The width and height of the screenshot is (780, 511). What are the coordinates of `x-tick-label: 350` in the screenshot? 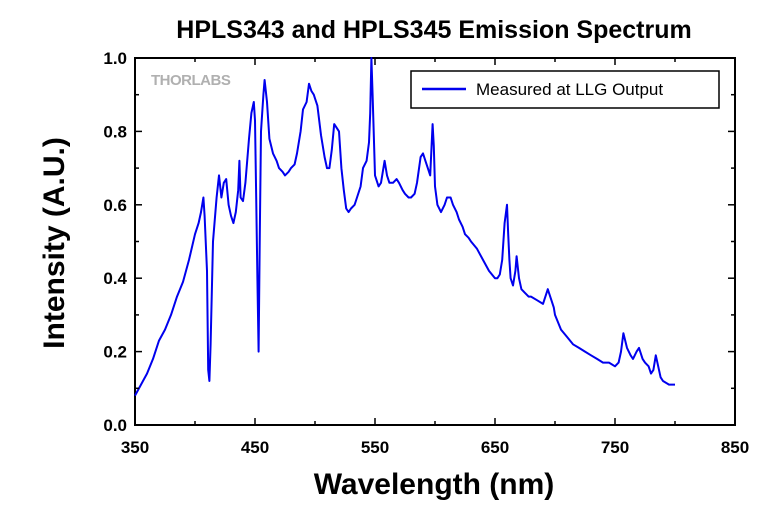 It's located at (135, 447).